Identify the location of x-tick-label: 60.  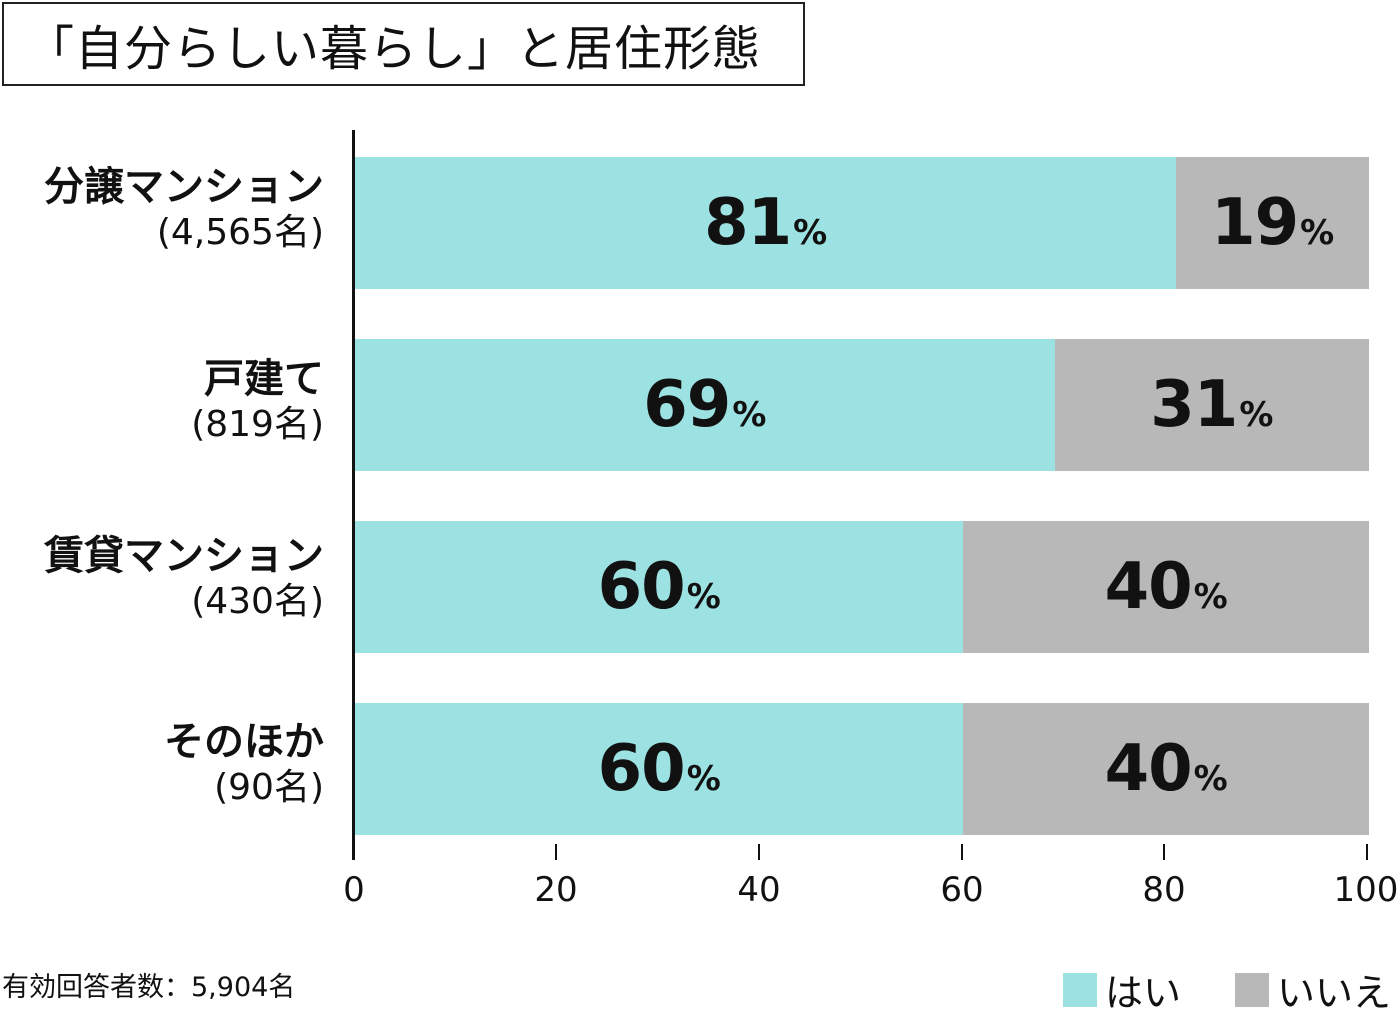
(962, 890).